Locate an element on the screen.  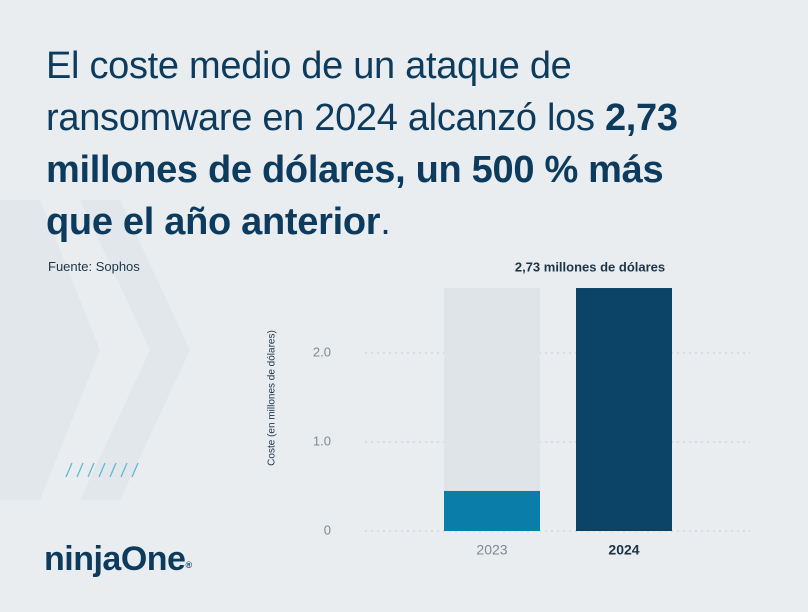
y-tick-label: 0 is located at coordinates (327, 529).